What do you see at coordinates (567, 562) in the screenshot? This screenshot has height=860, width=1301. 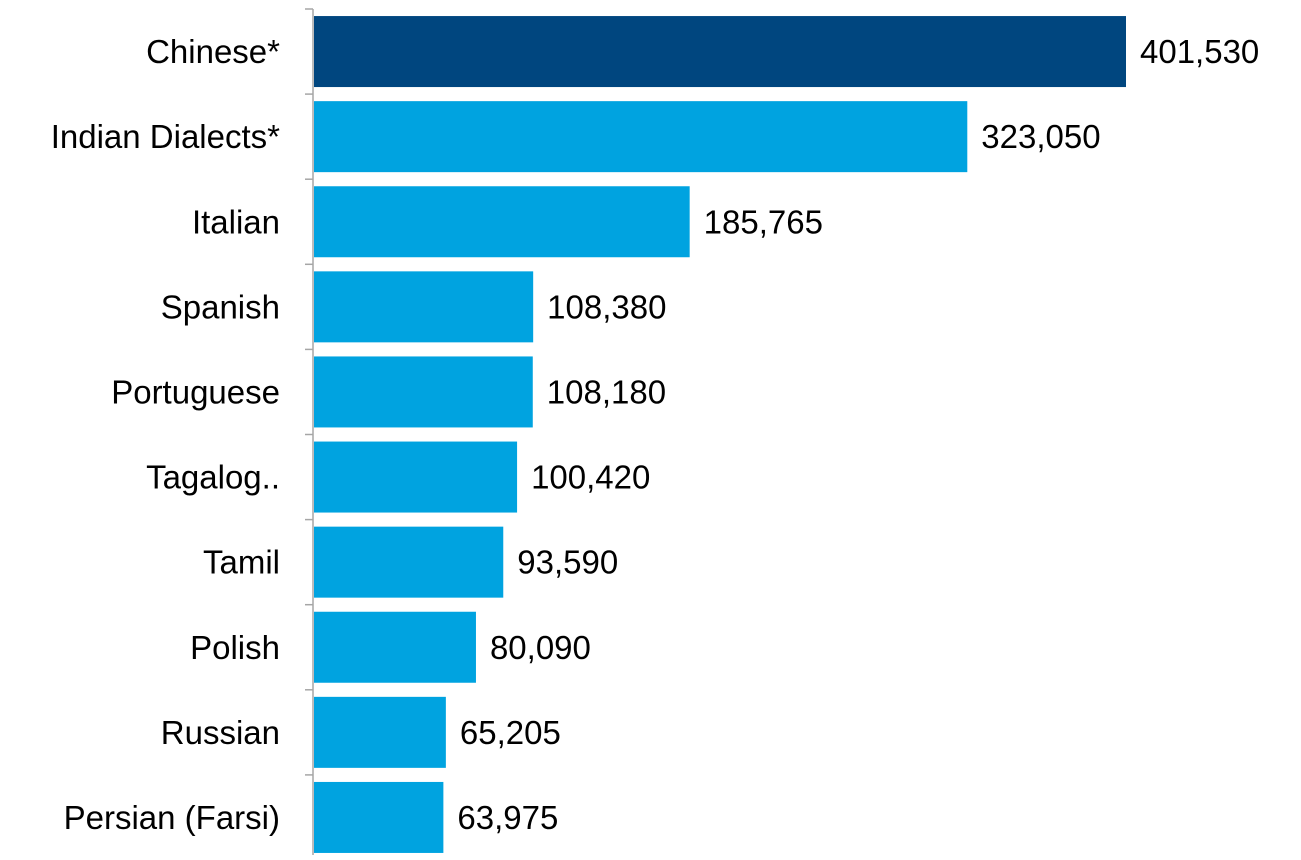 I see `data-label: 93,590` at bounding box center [567, 562].